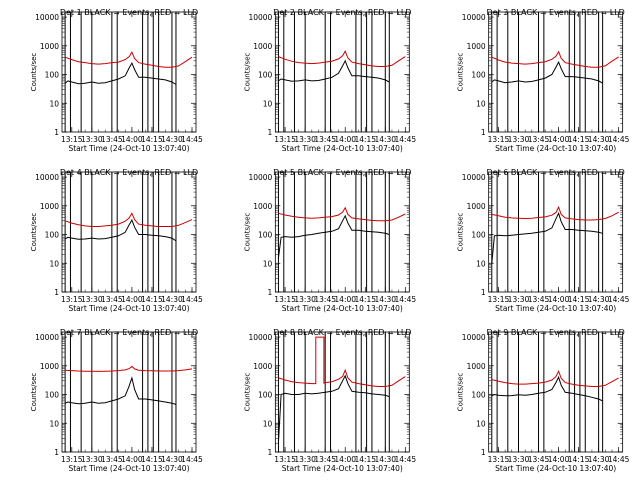  What do you see at coordinates (342, 332) in the screenshot?
I see `chart-title: Det 8 BLACK = Events, RED = LLD` at bounding box center [342, 332].